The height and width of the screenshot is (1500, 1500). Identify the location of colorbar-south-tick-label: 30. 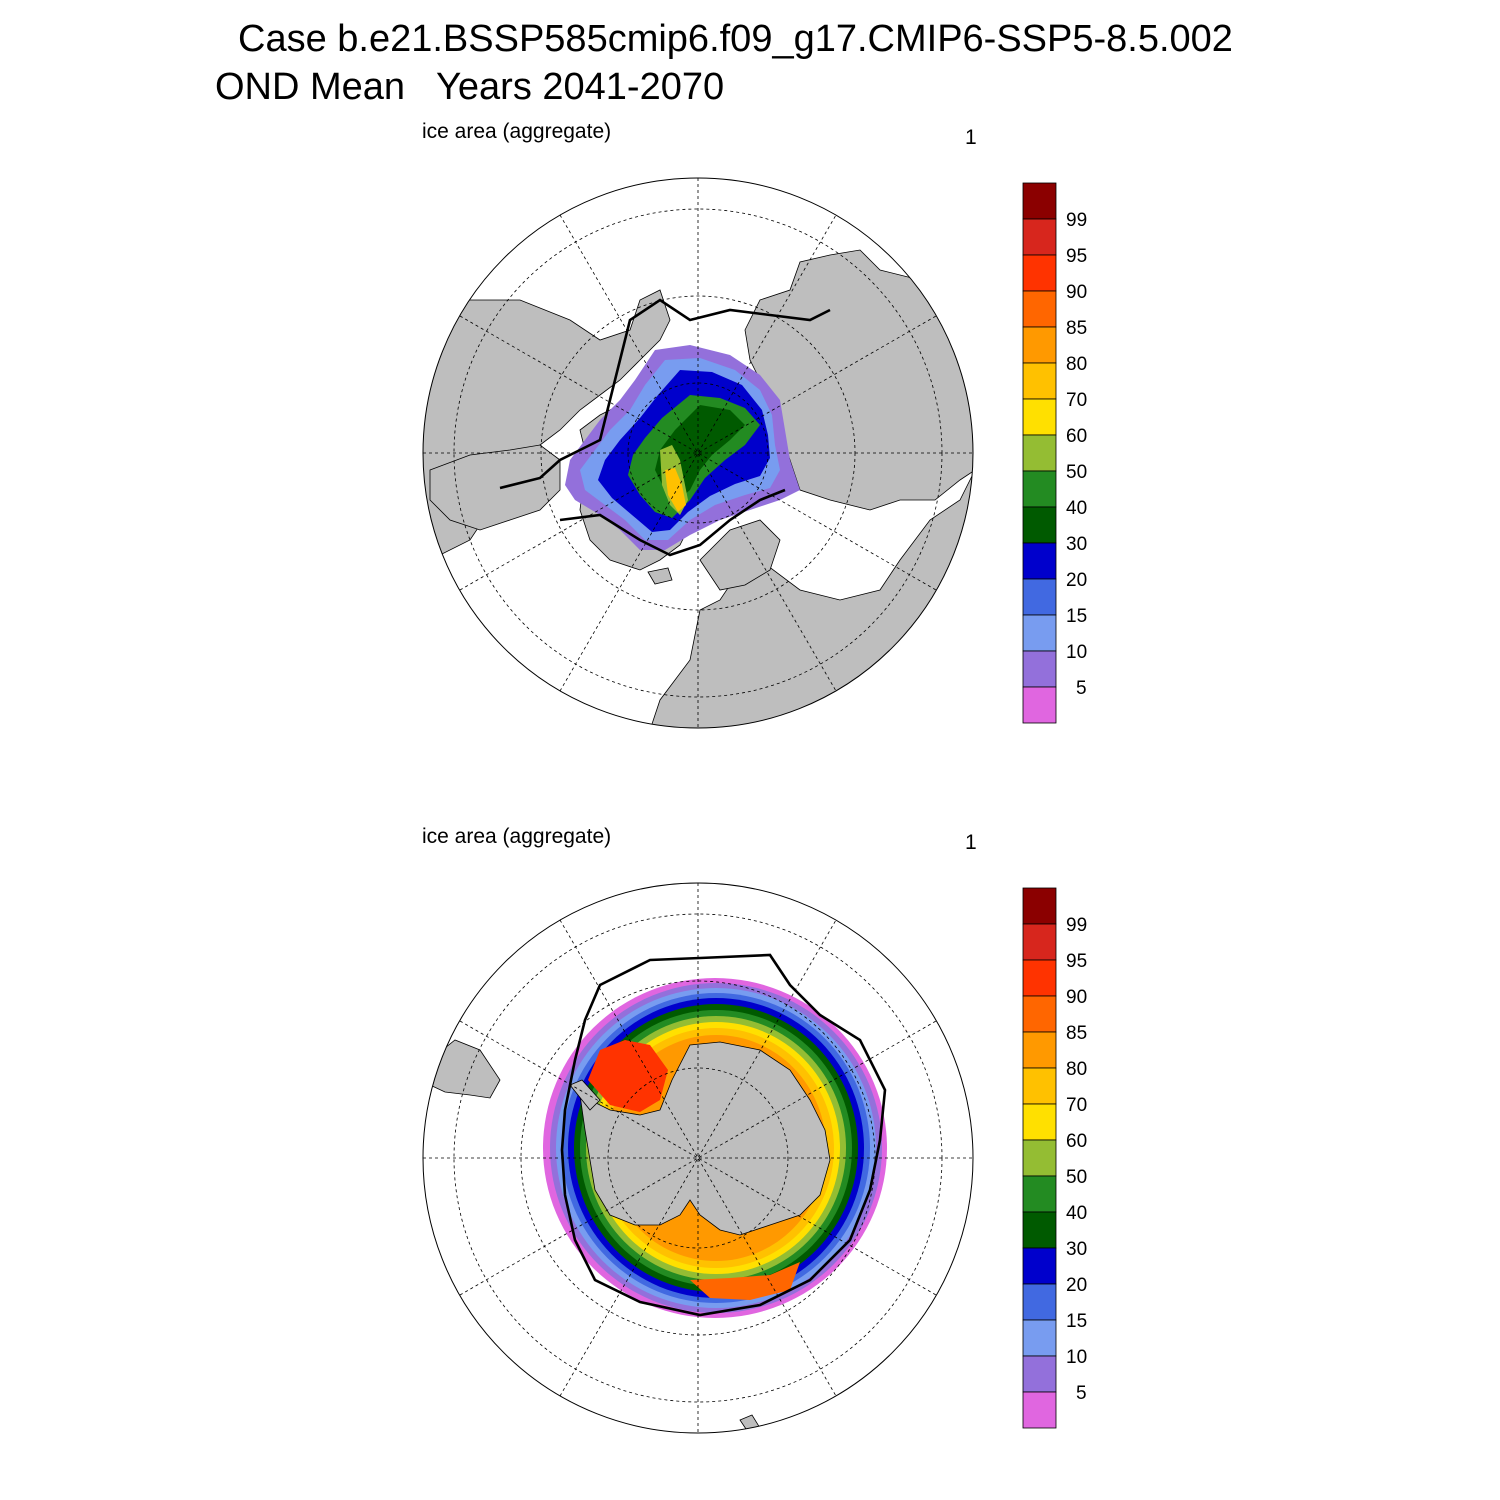
(1076, 1249).